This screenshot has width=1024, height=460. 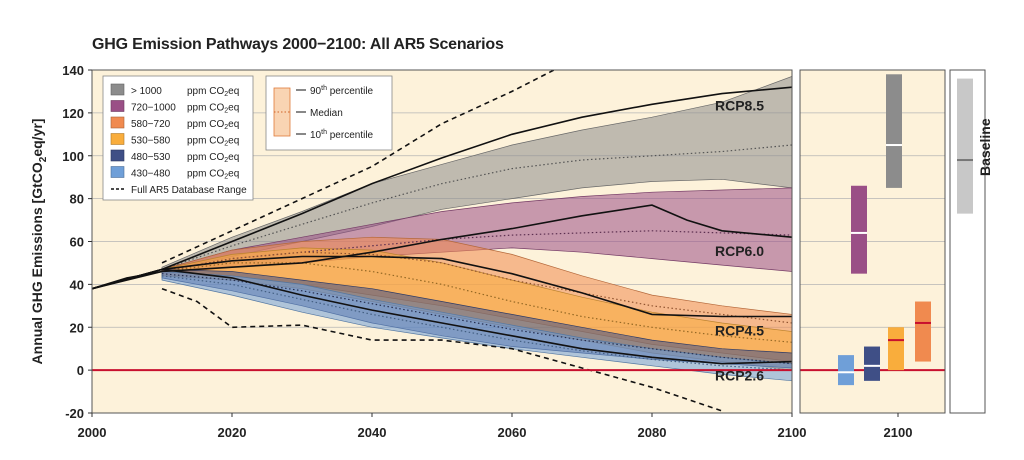 I want to click on x-tick-label: 2000, so click(x=92, y=432).